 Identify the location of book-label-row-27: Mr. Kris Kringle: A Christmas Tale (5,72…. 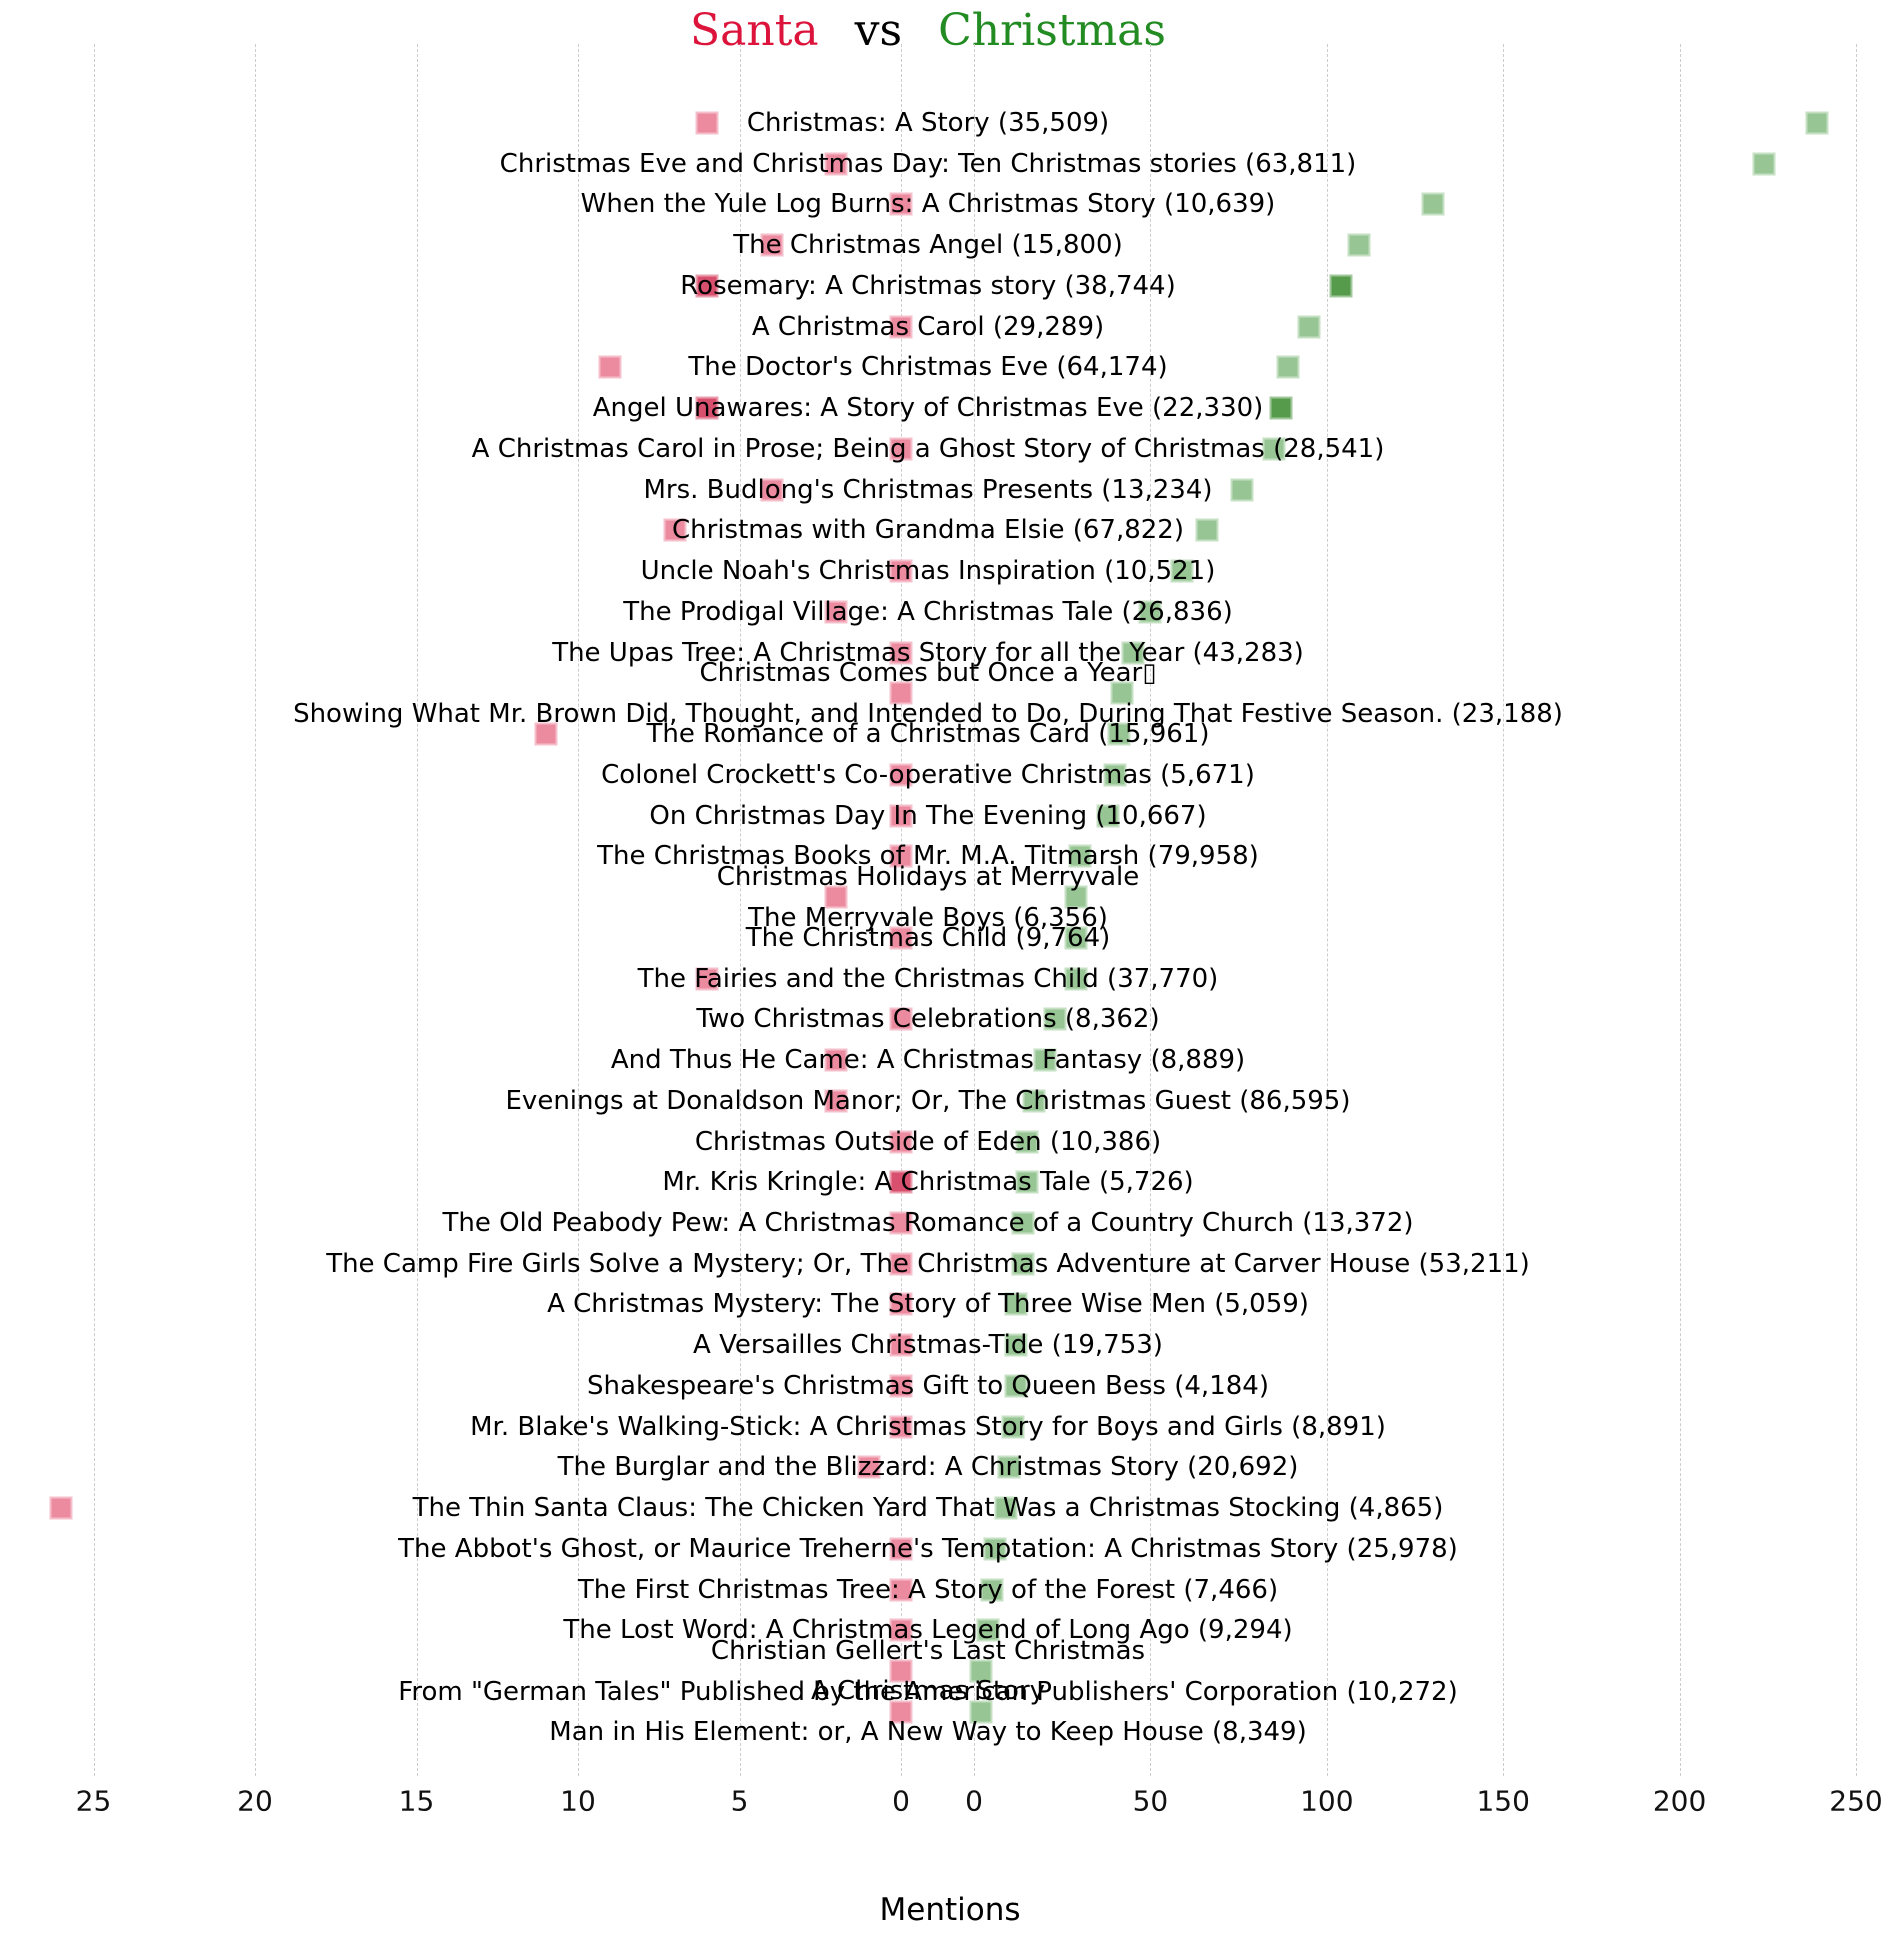
(928, 1182).